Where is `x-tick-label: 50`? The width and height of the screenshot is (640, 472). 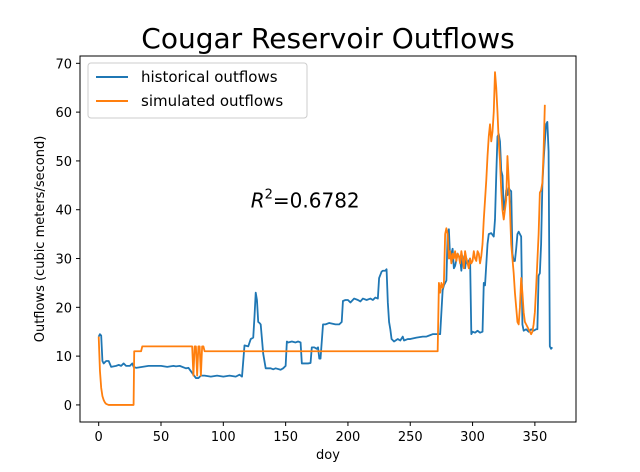 x-tick-label: 50 is located at coordinates (161, 437).